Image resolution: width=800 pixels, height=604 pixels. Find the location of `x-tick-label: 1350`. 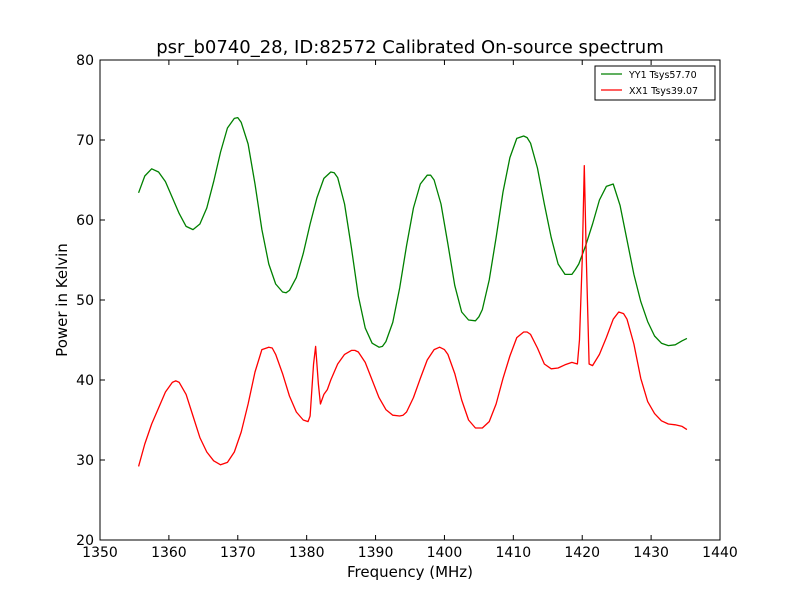

x-tick-label: 1350 is located at coordinates (100, 553).